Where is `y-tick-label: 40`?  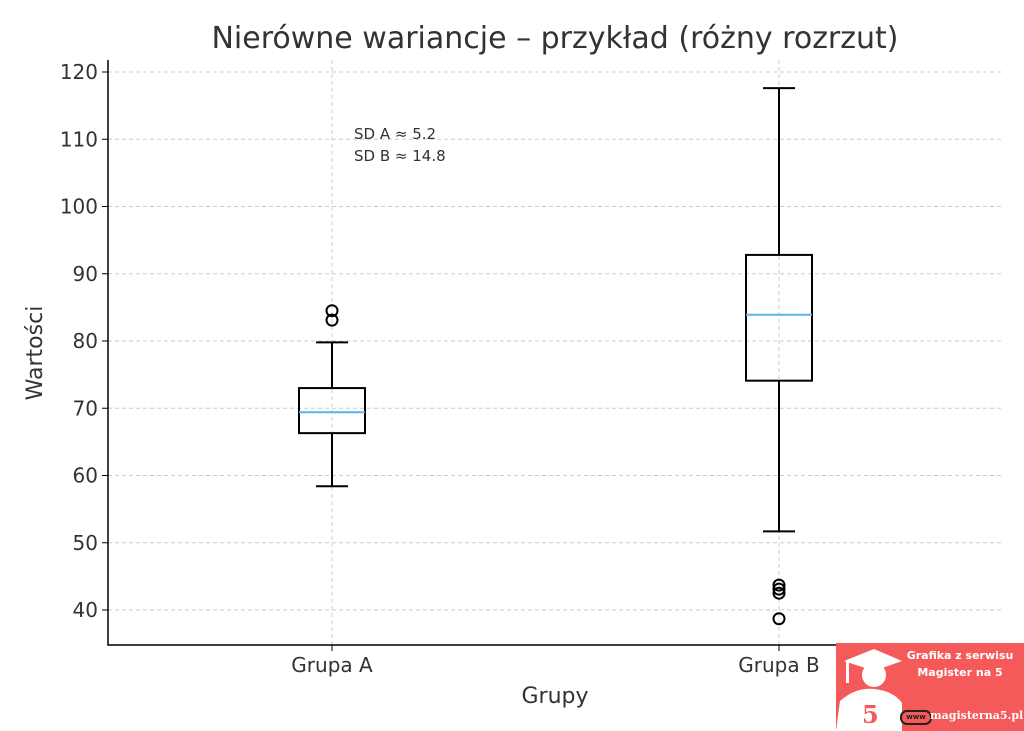
y-tick-label: 40 is located at coordinates (85, 610).